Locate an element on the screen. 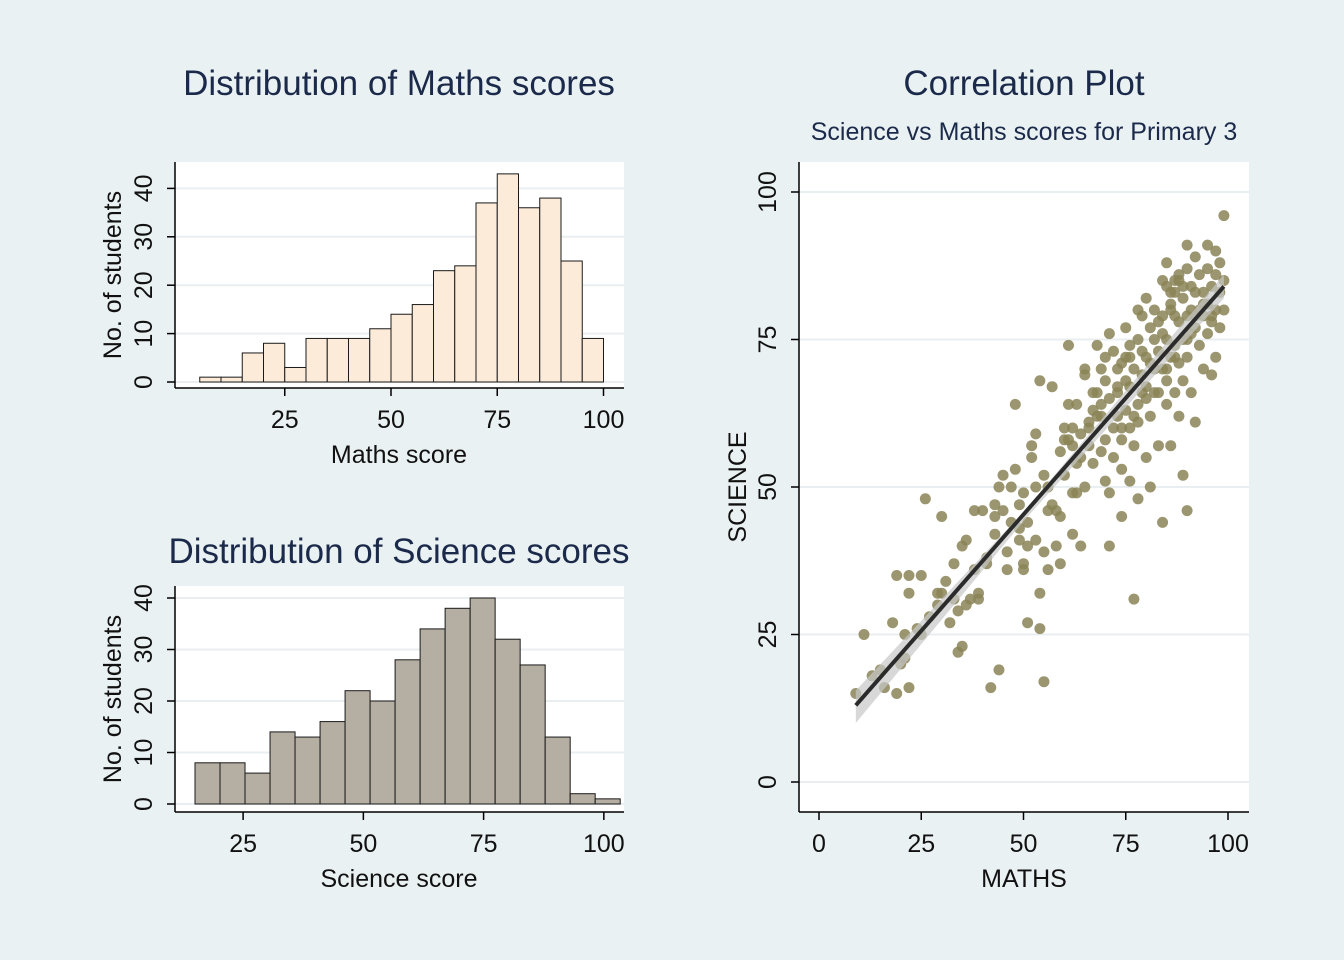 This screenshot has height=960, width=1344. science-y-tick-label: 0 is located at coordinates (144, 804).